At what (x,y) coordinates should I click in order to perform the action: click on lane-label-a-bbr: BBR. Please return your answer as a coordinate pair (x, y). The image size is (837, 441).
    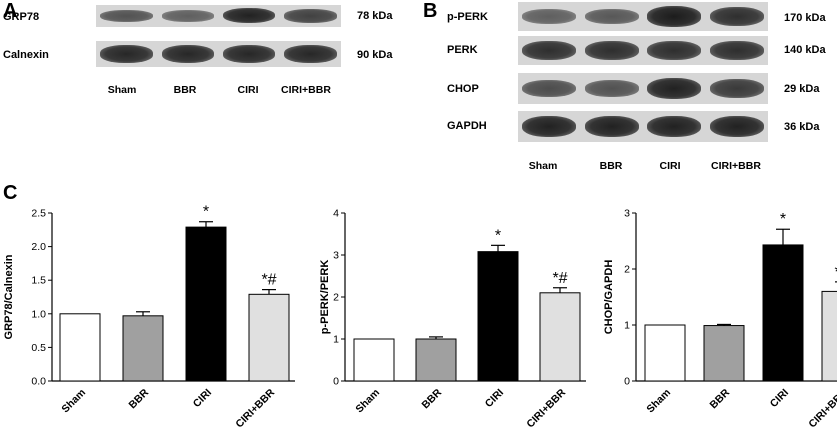
    Looking at the image, I should click on (185, 90).